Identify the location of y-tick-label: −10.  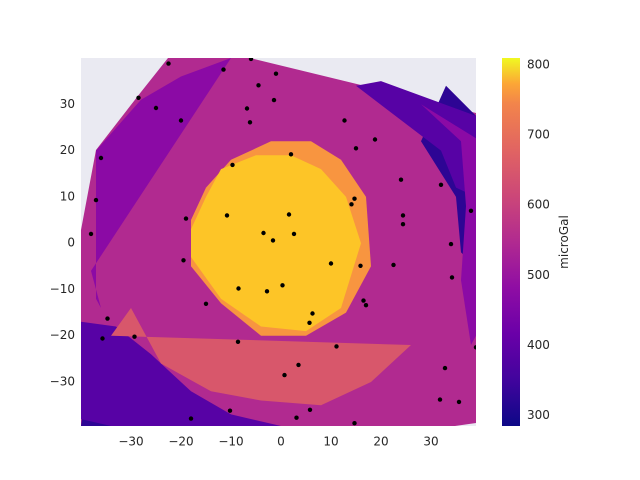
(62, 289).